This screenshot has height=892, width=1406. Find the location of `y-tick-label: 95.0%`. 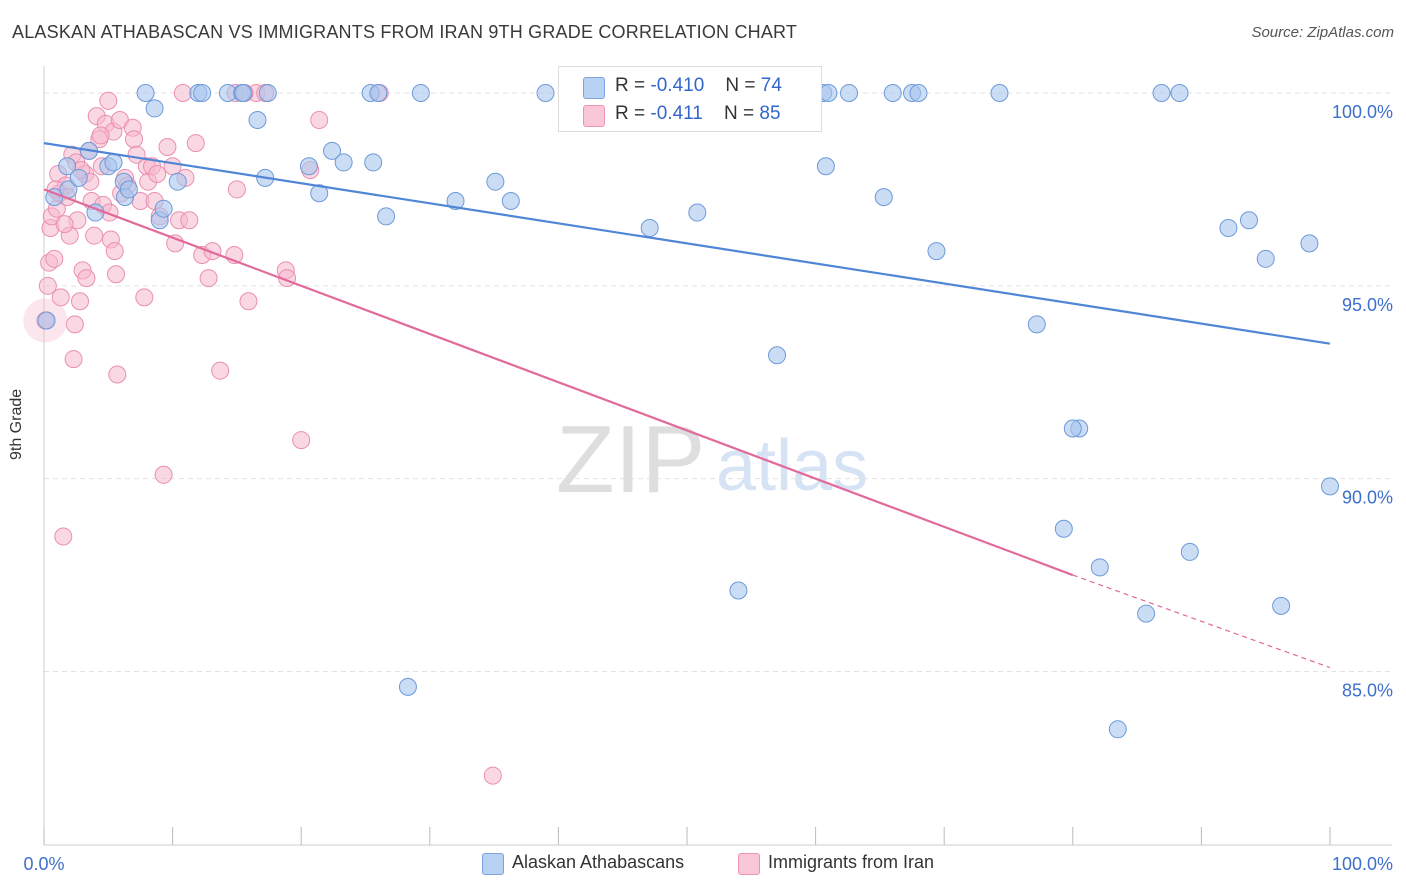

y-tick-label: 95.0% is located at coordinates (1367, 305).